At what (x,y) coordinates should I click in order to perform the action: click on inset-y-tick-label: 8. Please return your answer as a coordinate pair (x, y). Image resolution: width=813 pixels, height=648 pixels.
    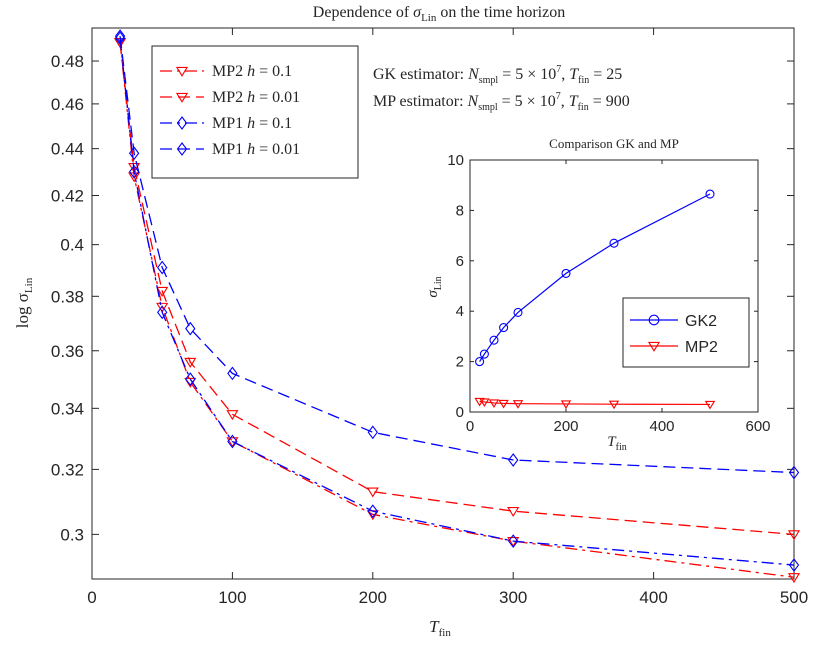
    Looking at the image, I should click on (460, 210).